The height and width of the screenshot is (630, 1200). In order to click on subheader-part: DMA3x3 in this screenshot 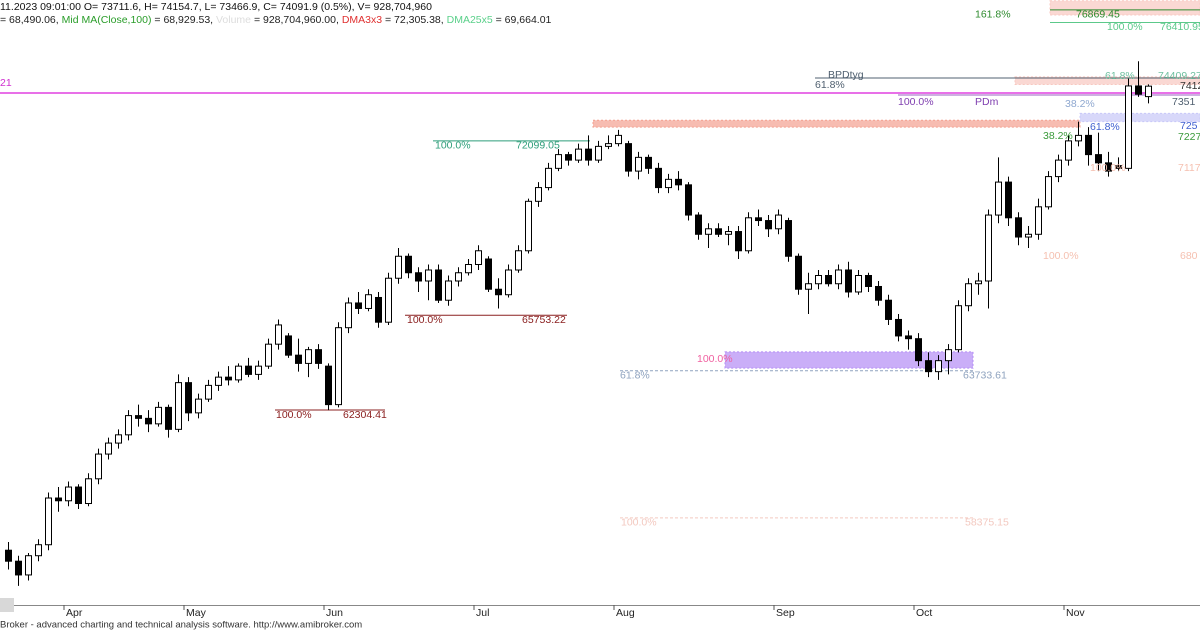, I will do `click(362, 20)`.